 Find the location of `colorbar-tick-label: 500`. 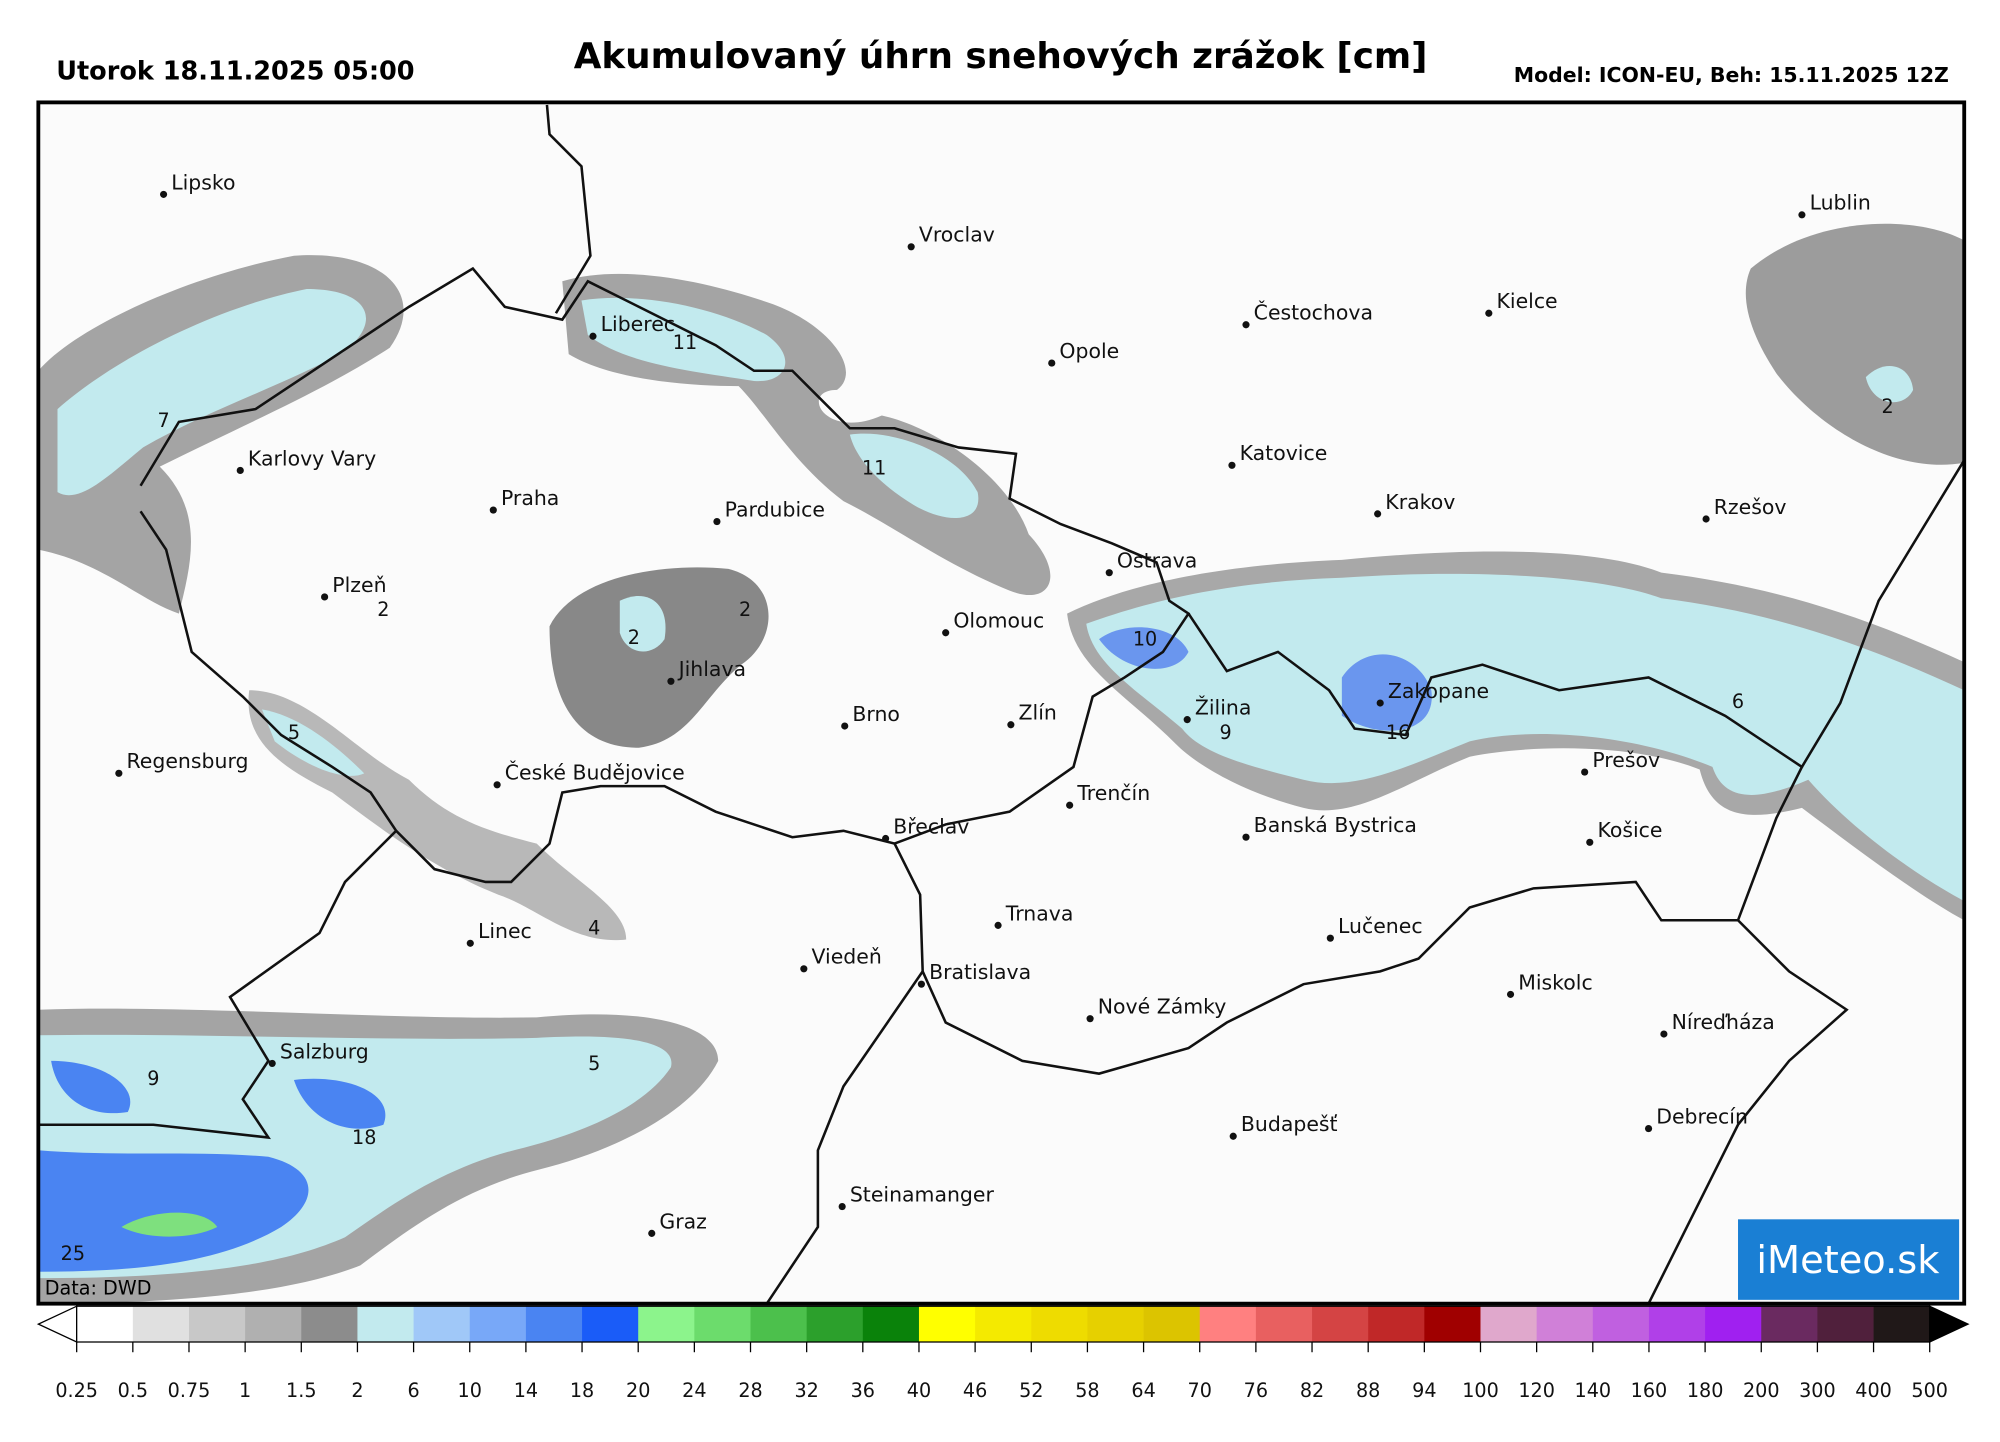

colorbar-tick-label: 500 is located at coordinates (1929, 1390).